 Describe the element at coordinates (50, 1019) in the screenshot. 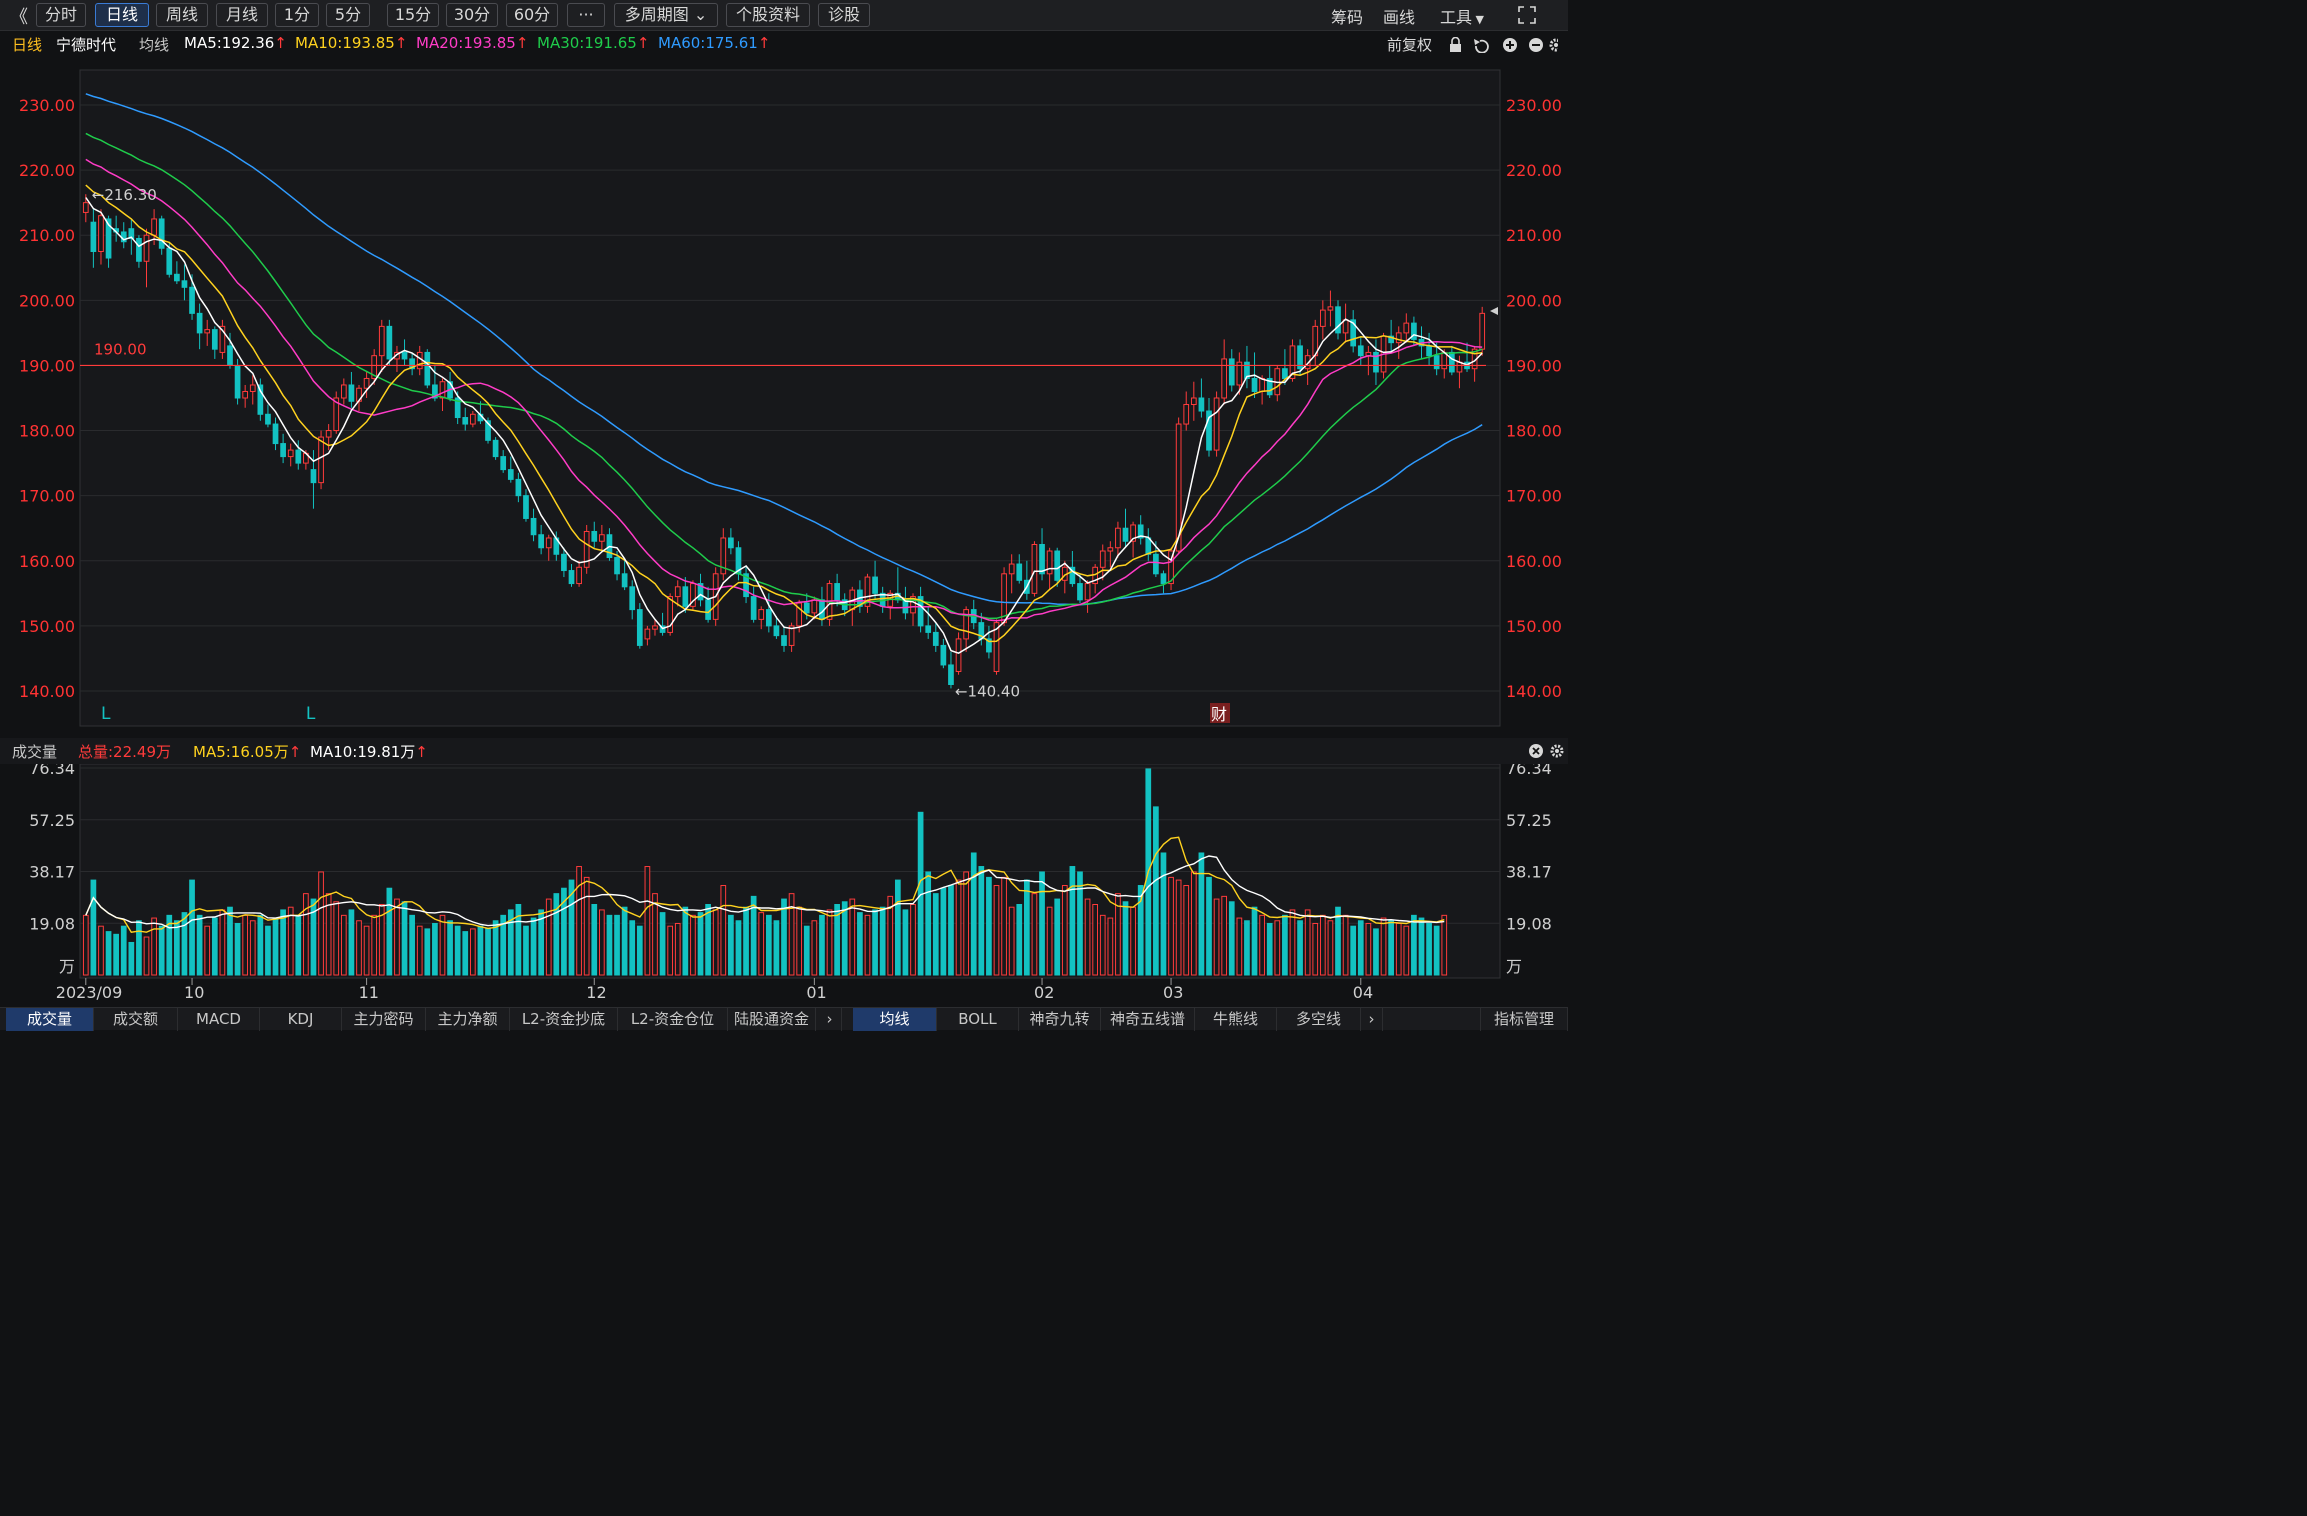

I see `indicator-tab-0: 成交量` at that location.